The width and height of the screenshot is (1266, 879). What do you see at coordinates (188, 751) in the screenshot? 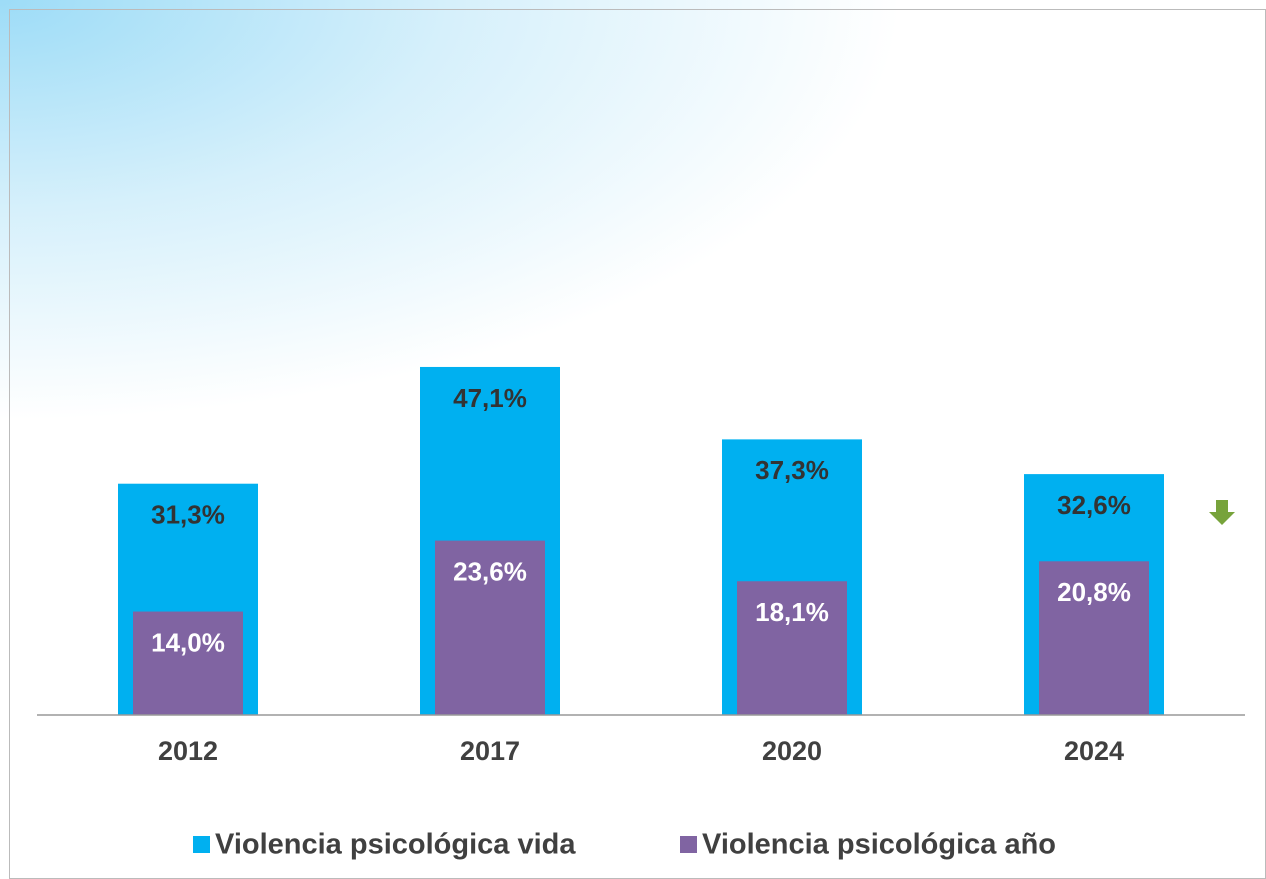
I see `x-tick-label: 2012` at bounding box center [188, 751].